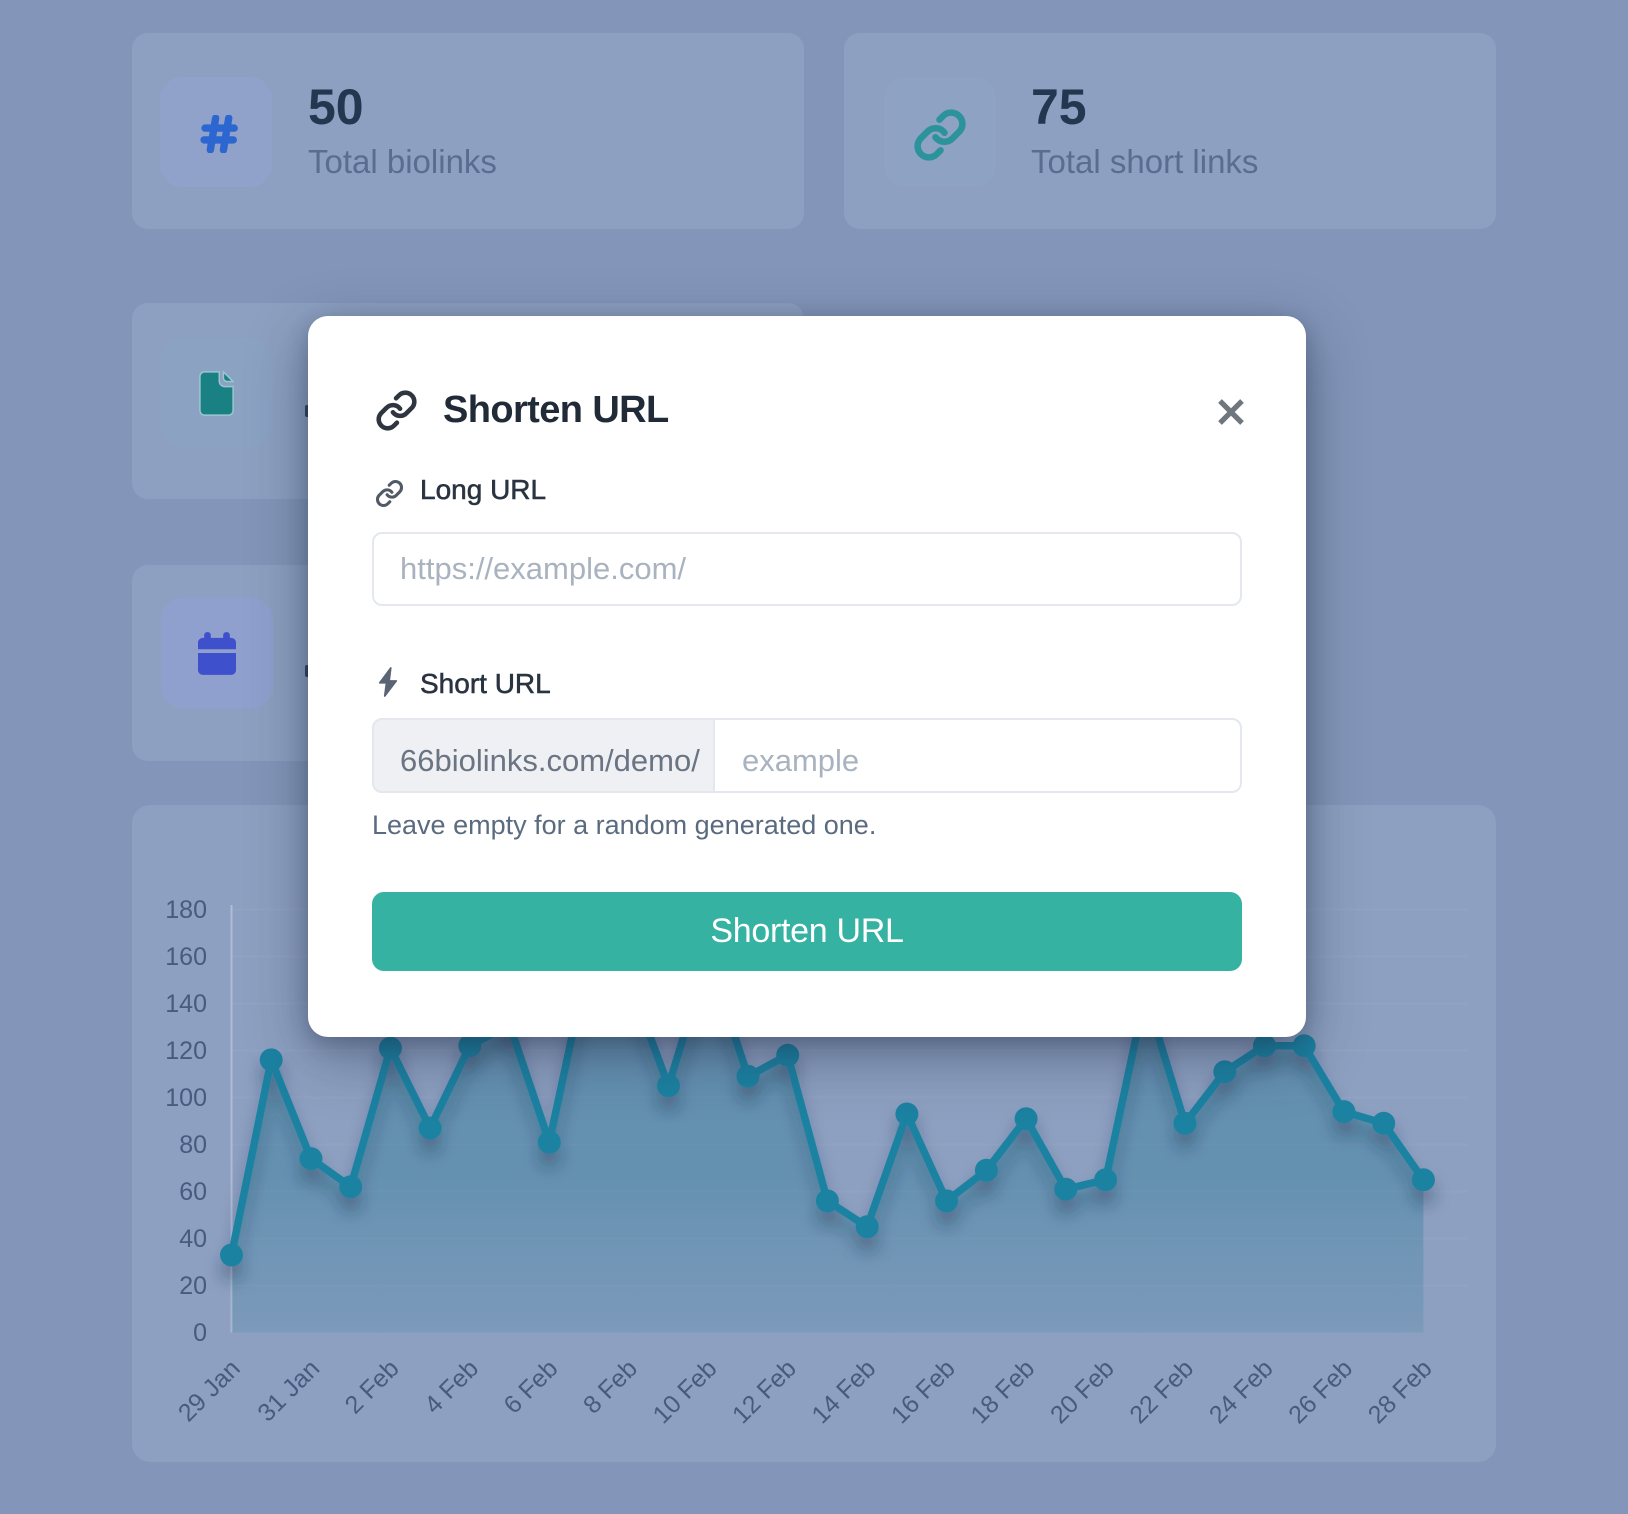 The height and width of the screenshot is (1514, 1628). I want to click on svg-text: 2 Feb, so click(372, 1386).